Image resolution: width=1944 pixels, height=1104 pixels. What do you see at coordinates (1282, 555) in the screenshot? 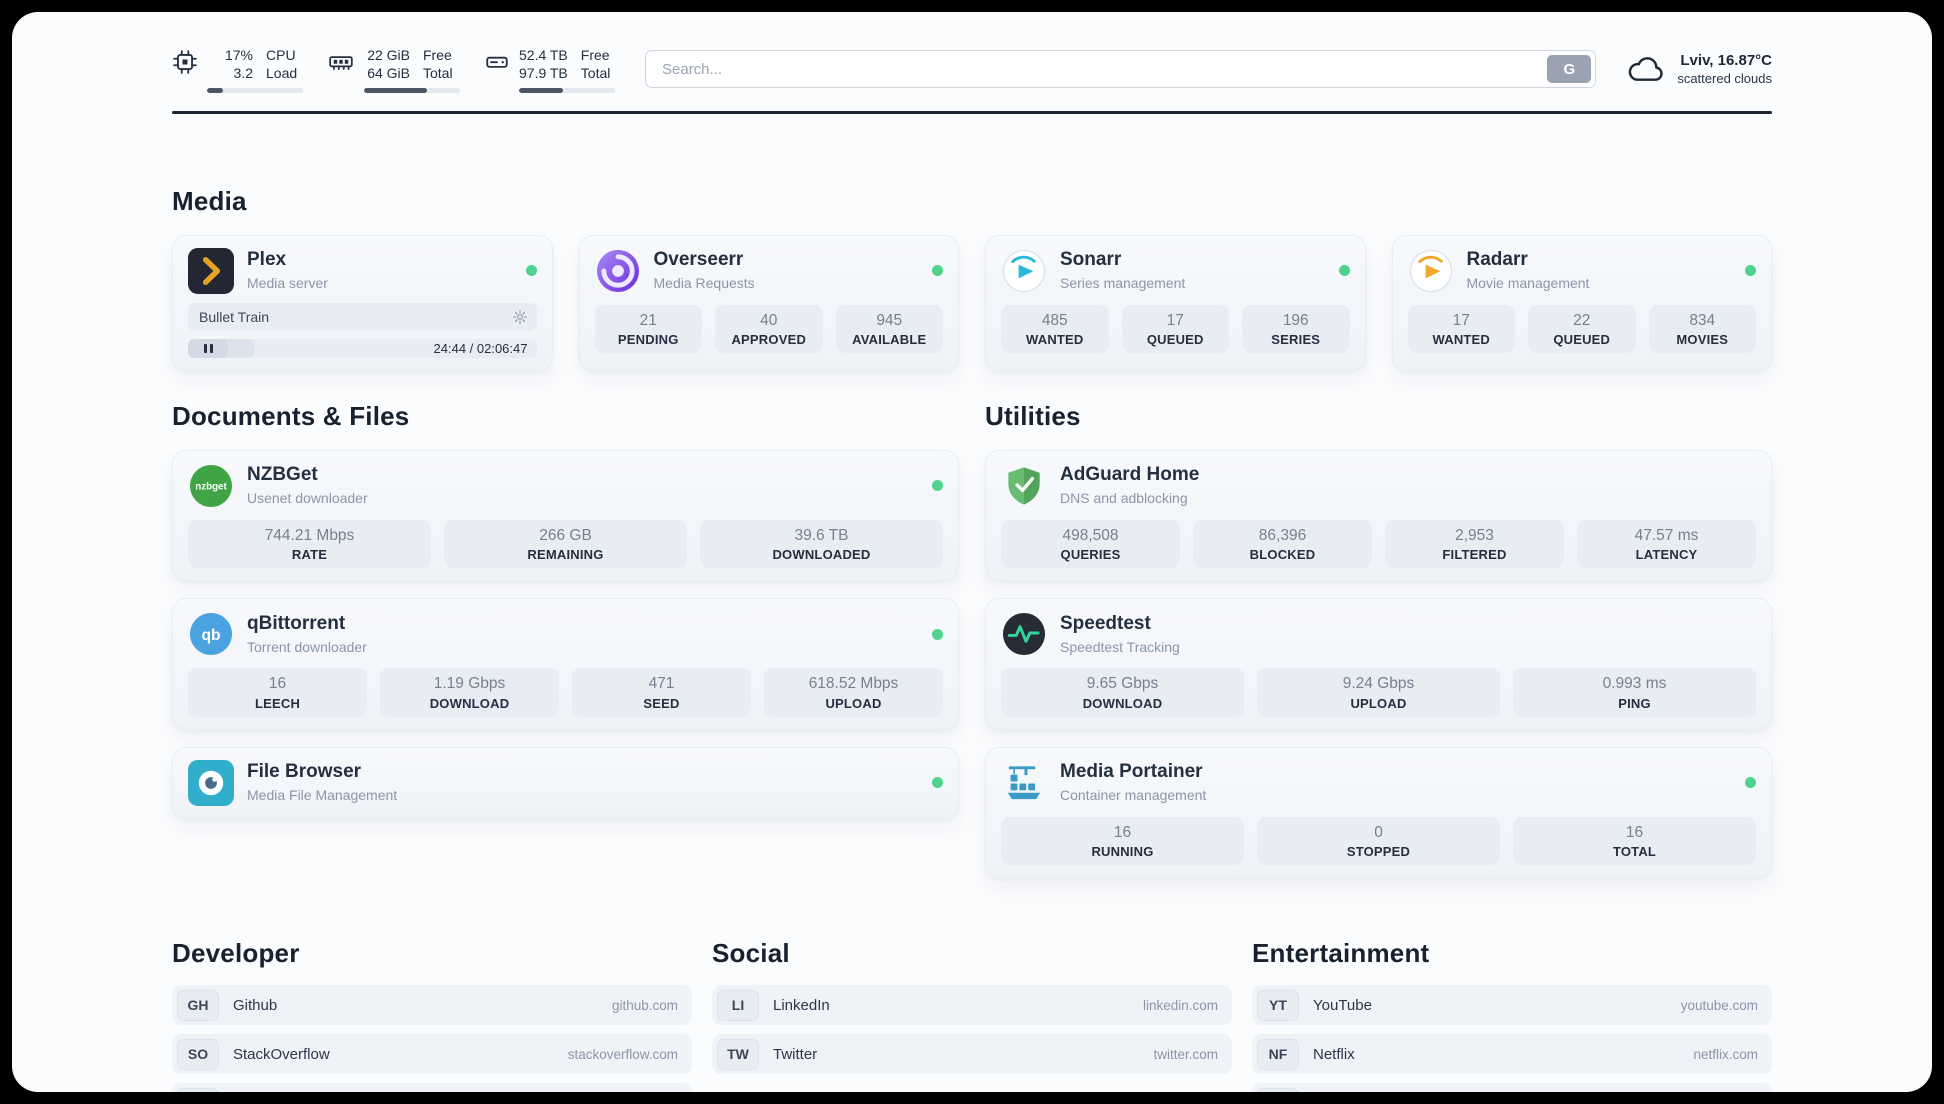
I see `stat-label: BLOCKED` at bounding box center [1282, 555].